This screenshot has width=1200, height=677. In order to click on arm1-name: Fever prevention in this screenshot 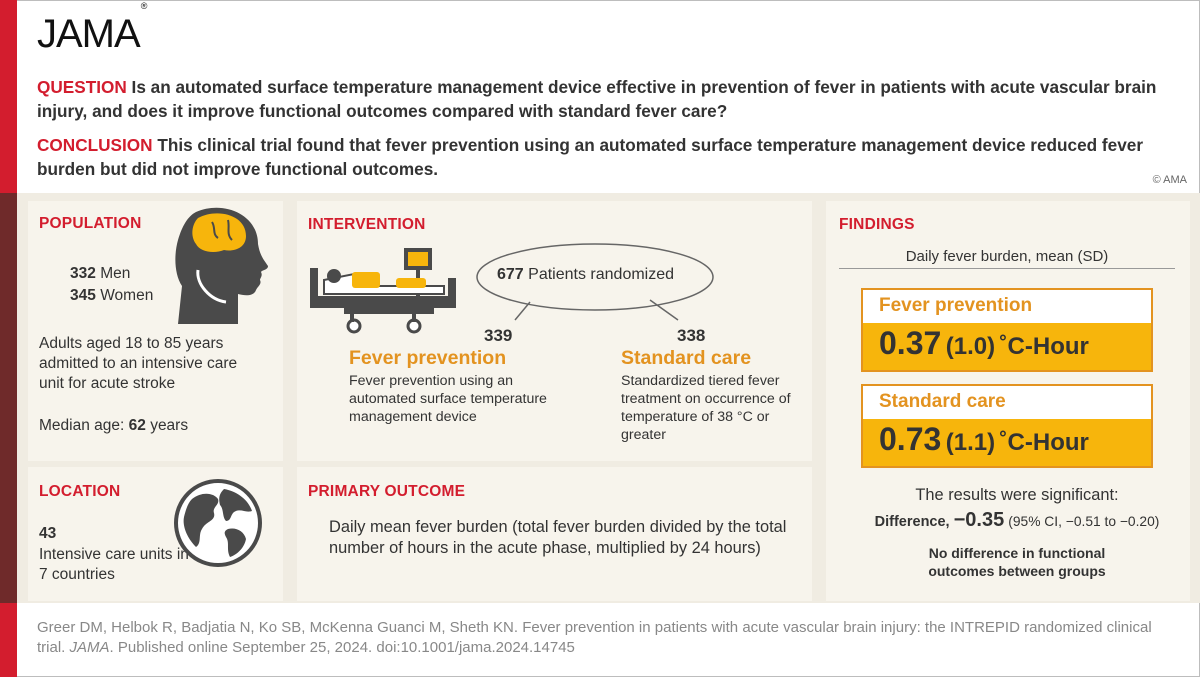, I will do `click(428, 358)`.